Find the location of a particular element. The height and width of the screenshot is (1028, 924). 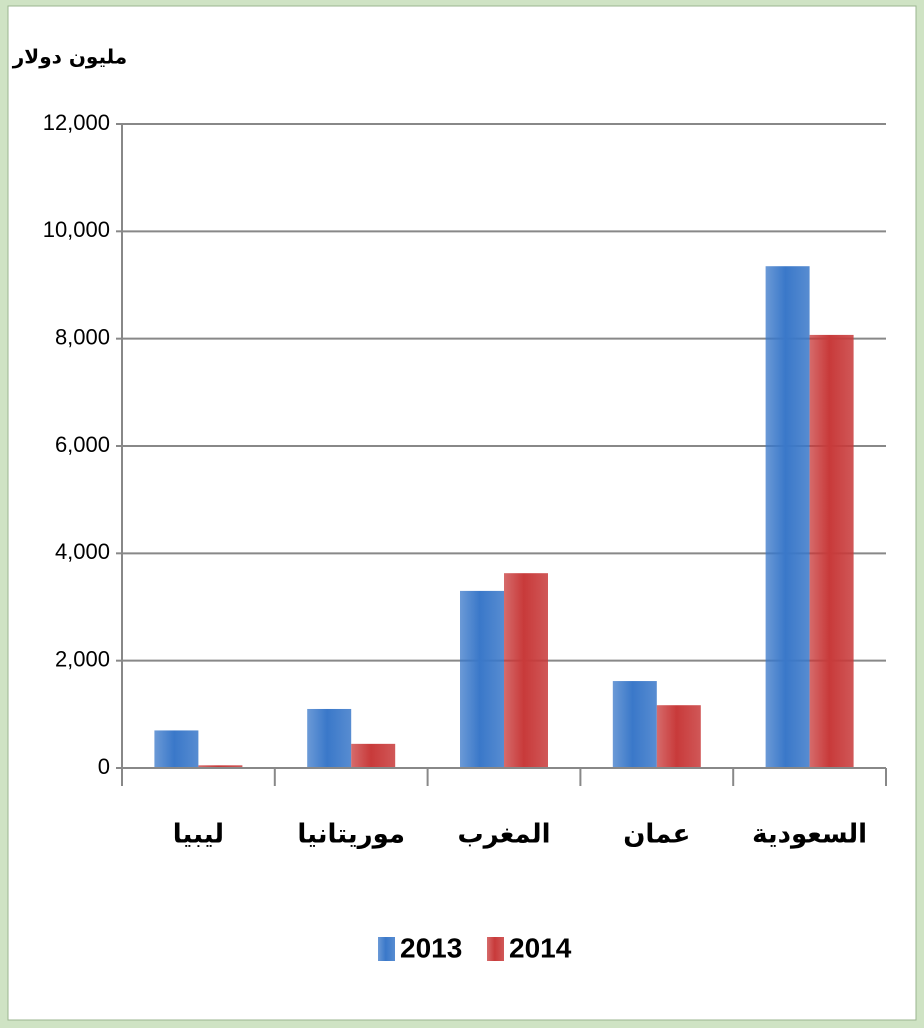

y-tick-label: 6,000 is located at coordinates (82, 444).